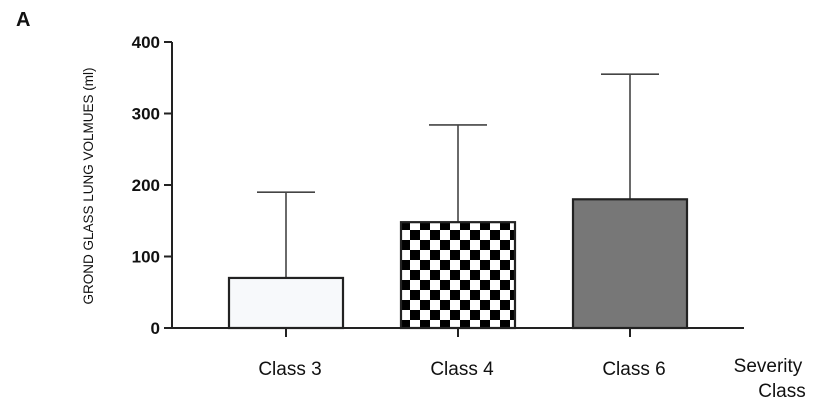 The height and width of the screenshot is (407, 831). What do you see at coordinates (155, 328) in the screenshot?
I see `y-tick-label: 0` at bounding box center [155, 328].